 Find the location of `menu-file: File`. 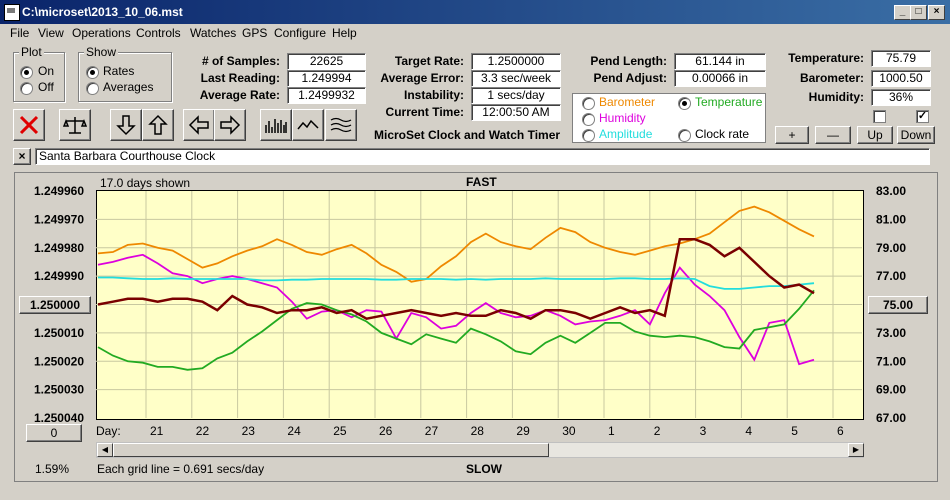

menu-file: File is located at coordinates (20, 33).